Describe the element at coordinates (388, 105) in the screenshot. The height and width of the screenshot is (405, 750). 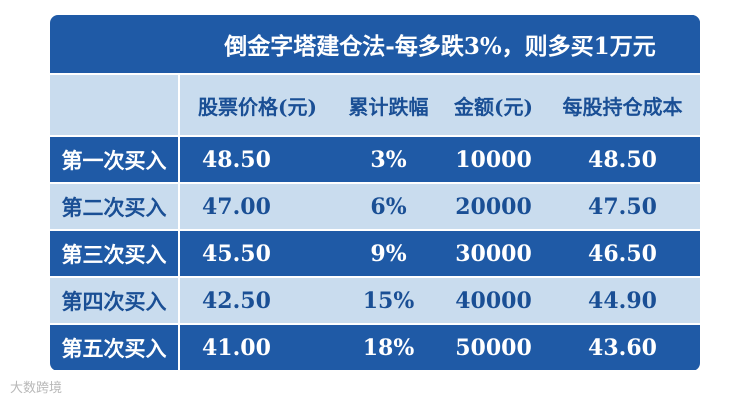
I see `column-header: 累计跌幅` at that location.